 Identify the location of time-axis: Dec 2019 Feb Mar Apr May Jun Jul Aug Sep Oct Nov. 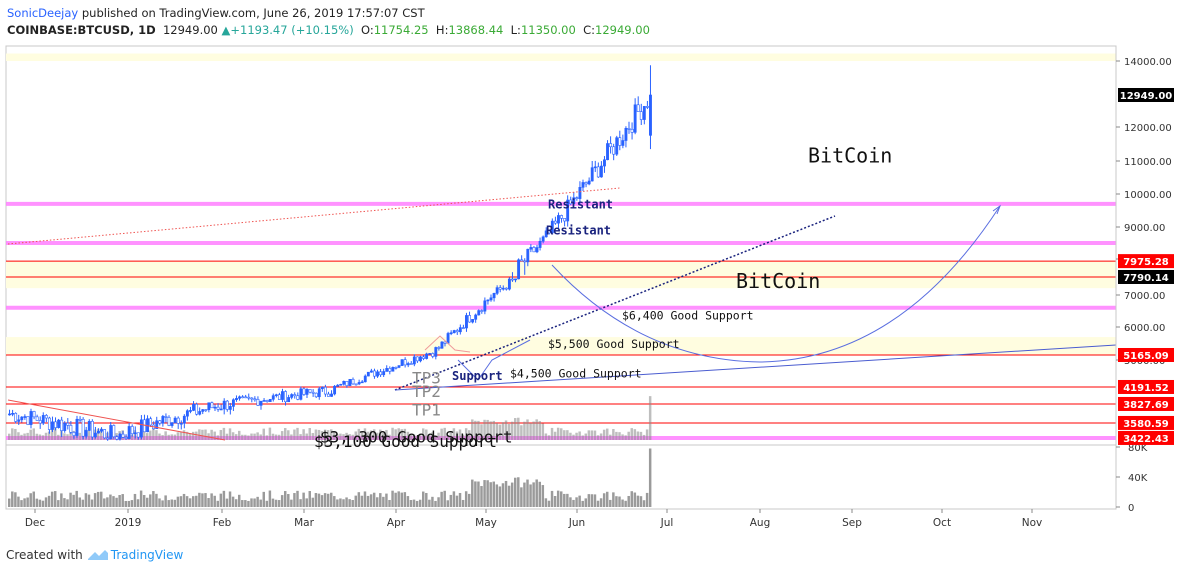
(561, 518).